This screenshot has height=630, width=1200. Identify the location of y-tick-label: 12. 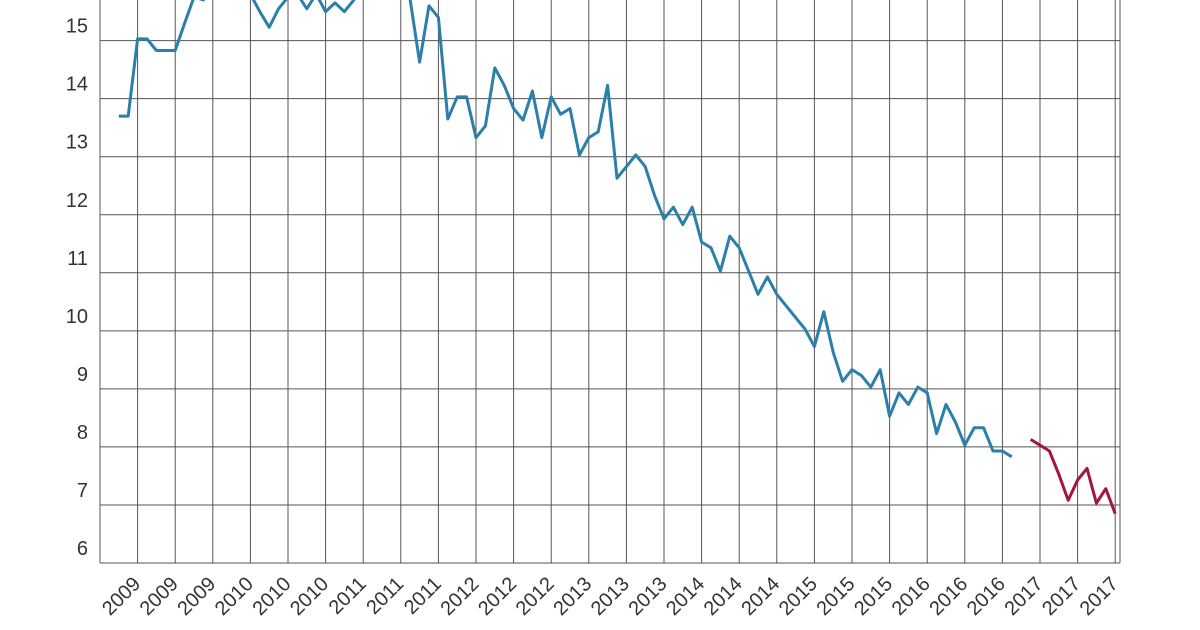
(77, 201).